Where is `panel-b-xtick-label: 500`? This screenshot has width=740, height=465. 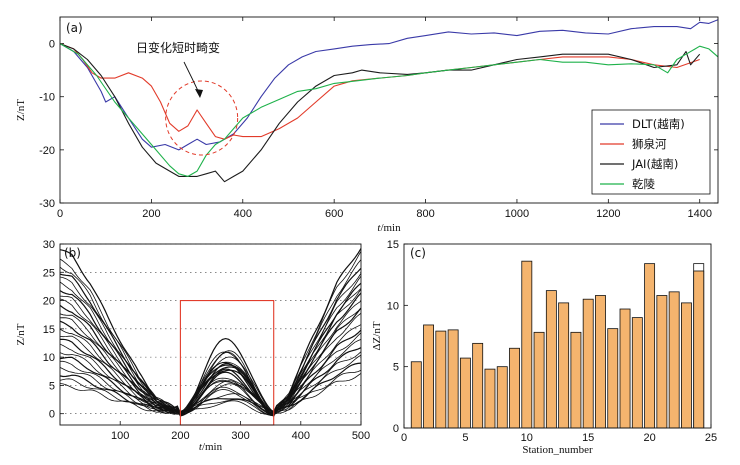 panel-b-xtick-label: 500 is located at coordinates (361, 436).